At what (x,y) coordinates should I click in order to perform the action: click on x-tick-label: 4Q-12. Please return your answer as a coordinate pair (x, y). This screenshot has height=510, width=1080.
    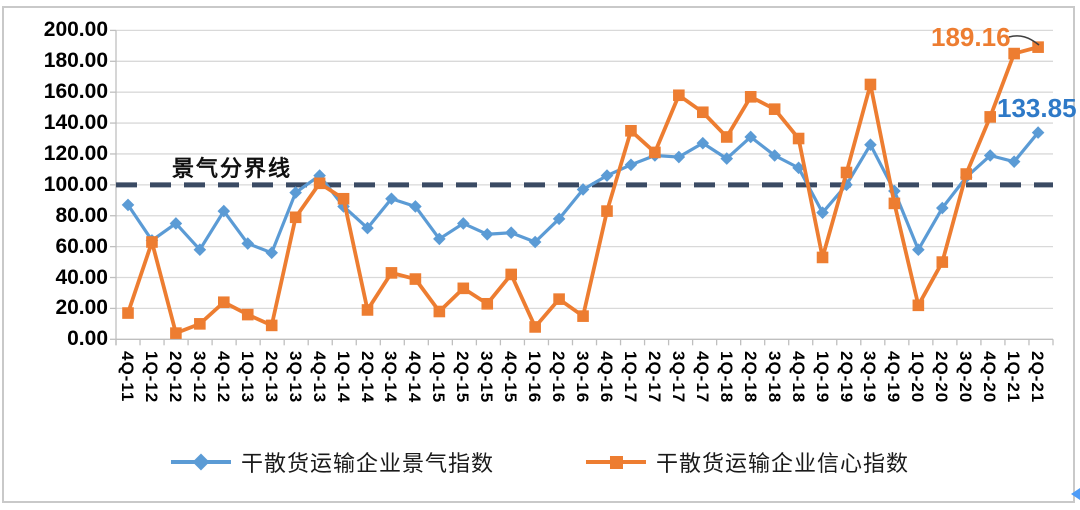
    Looking at the image, I should click on (223, 377).